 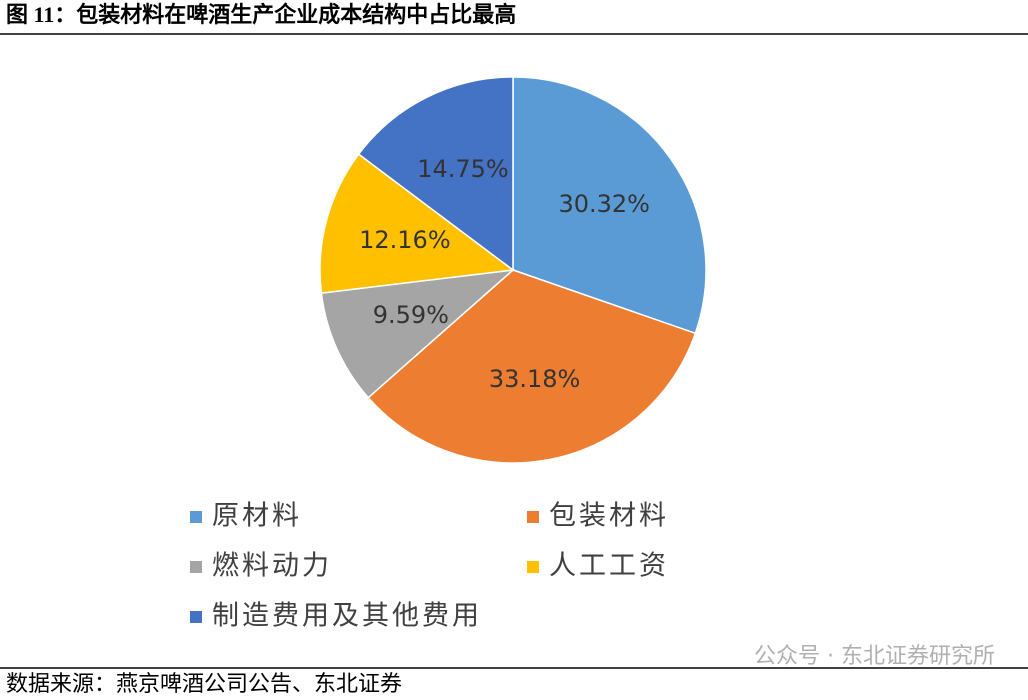 I want to click on legend-label: 原材料, so click(x=257, y=516).